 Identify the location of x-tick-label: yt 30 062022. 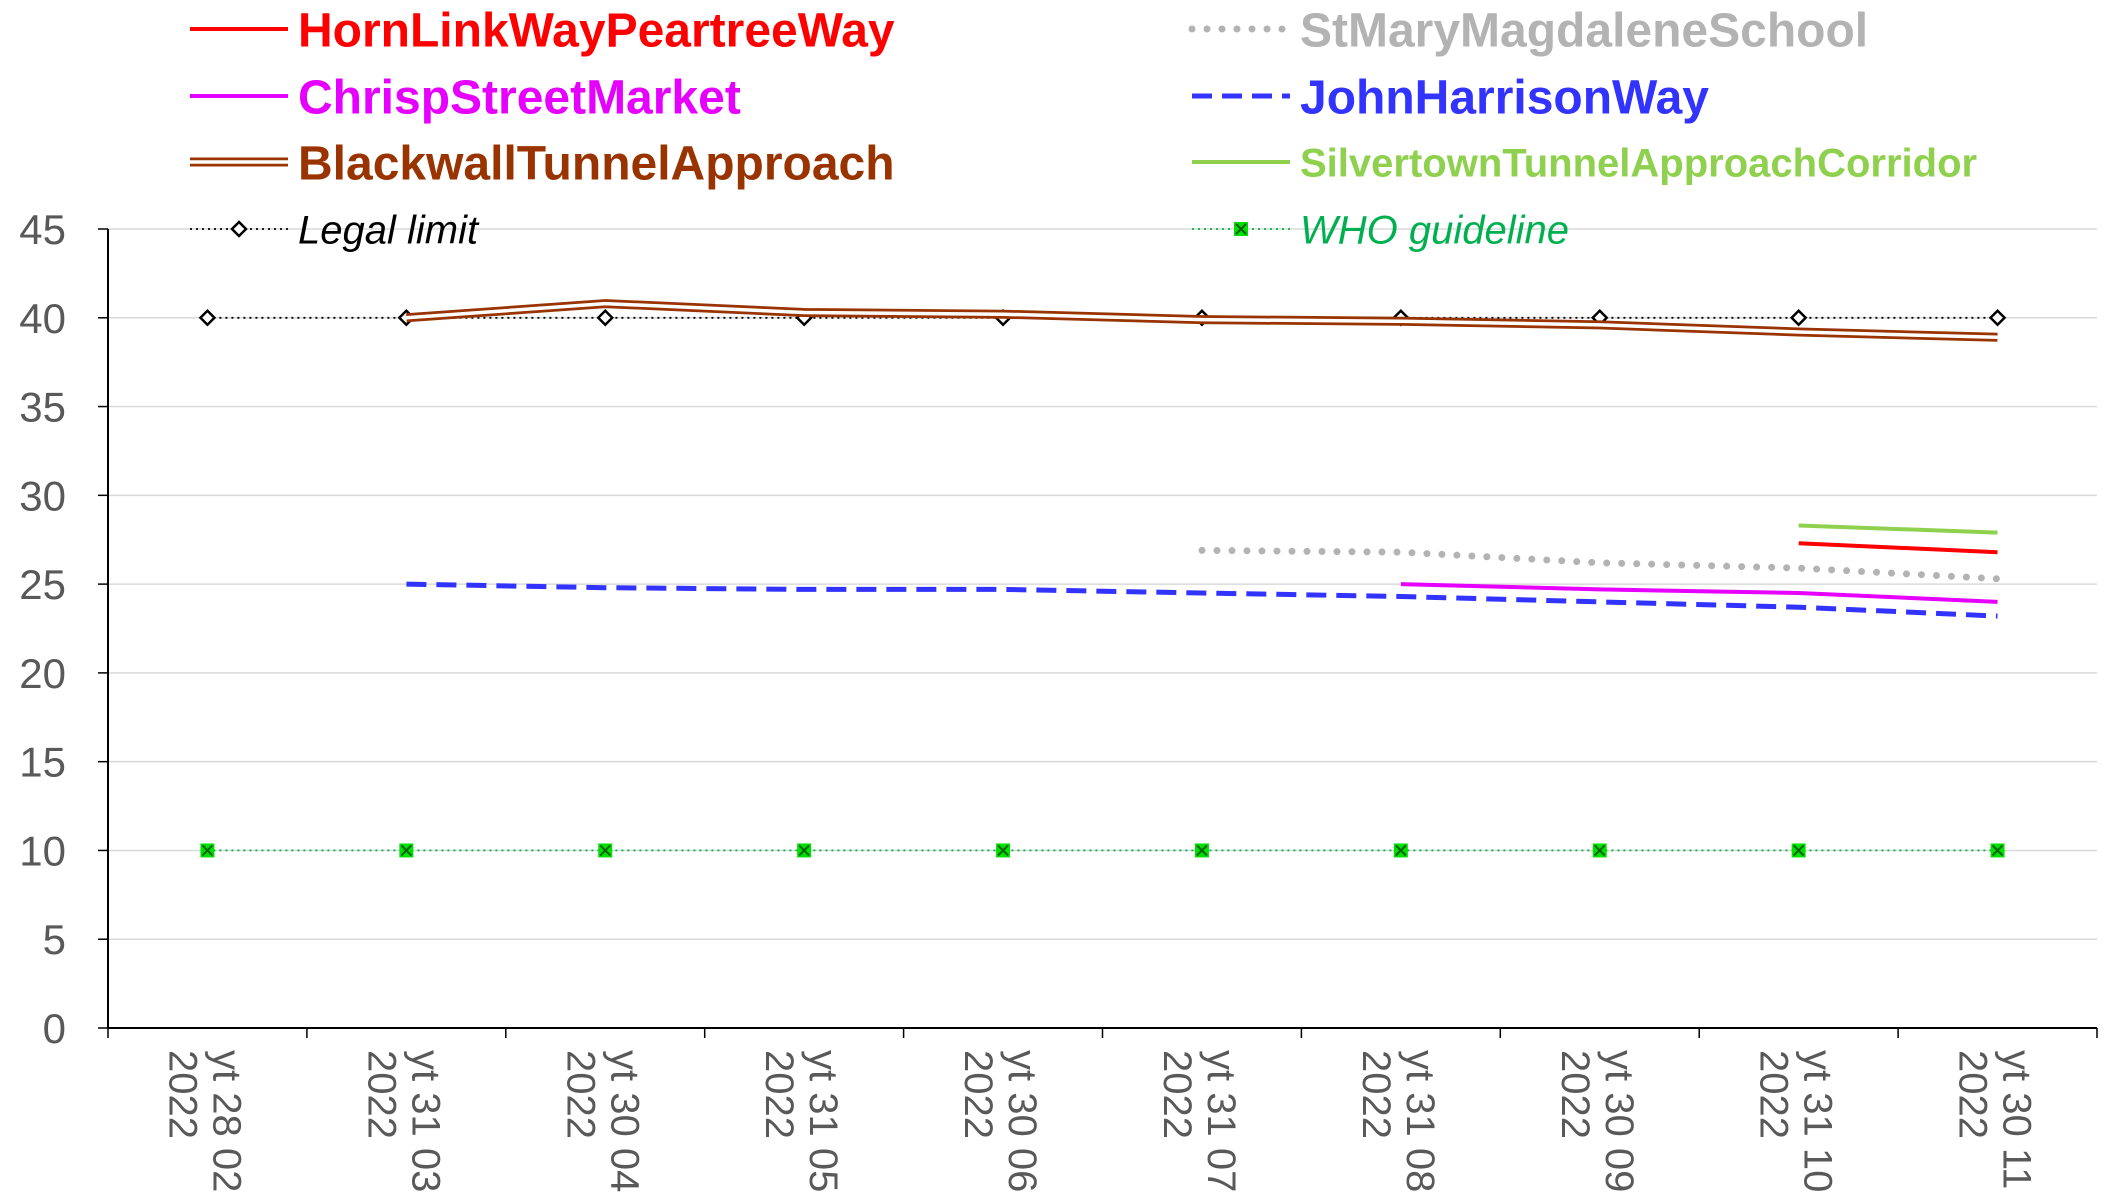
(1000, 1121).